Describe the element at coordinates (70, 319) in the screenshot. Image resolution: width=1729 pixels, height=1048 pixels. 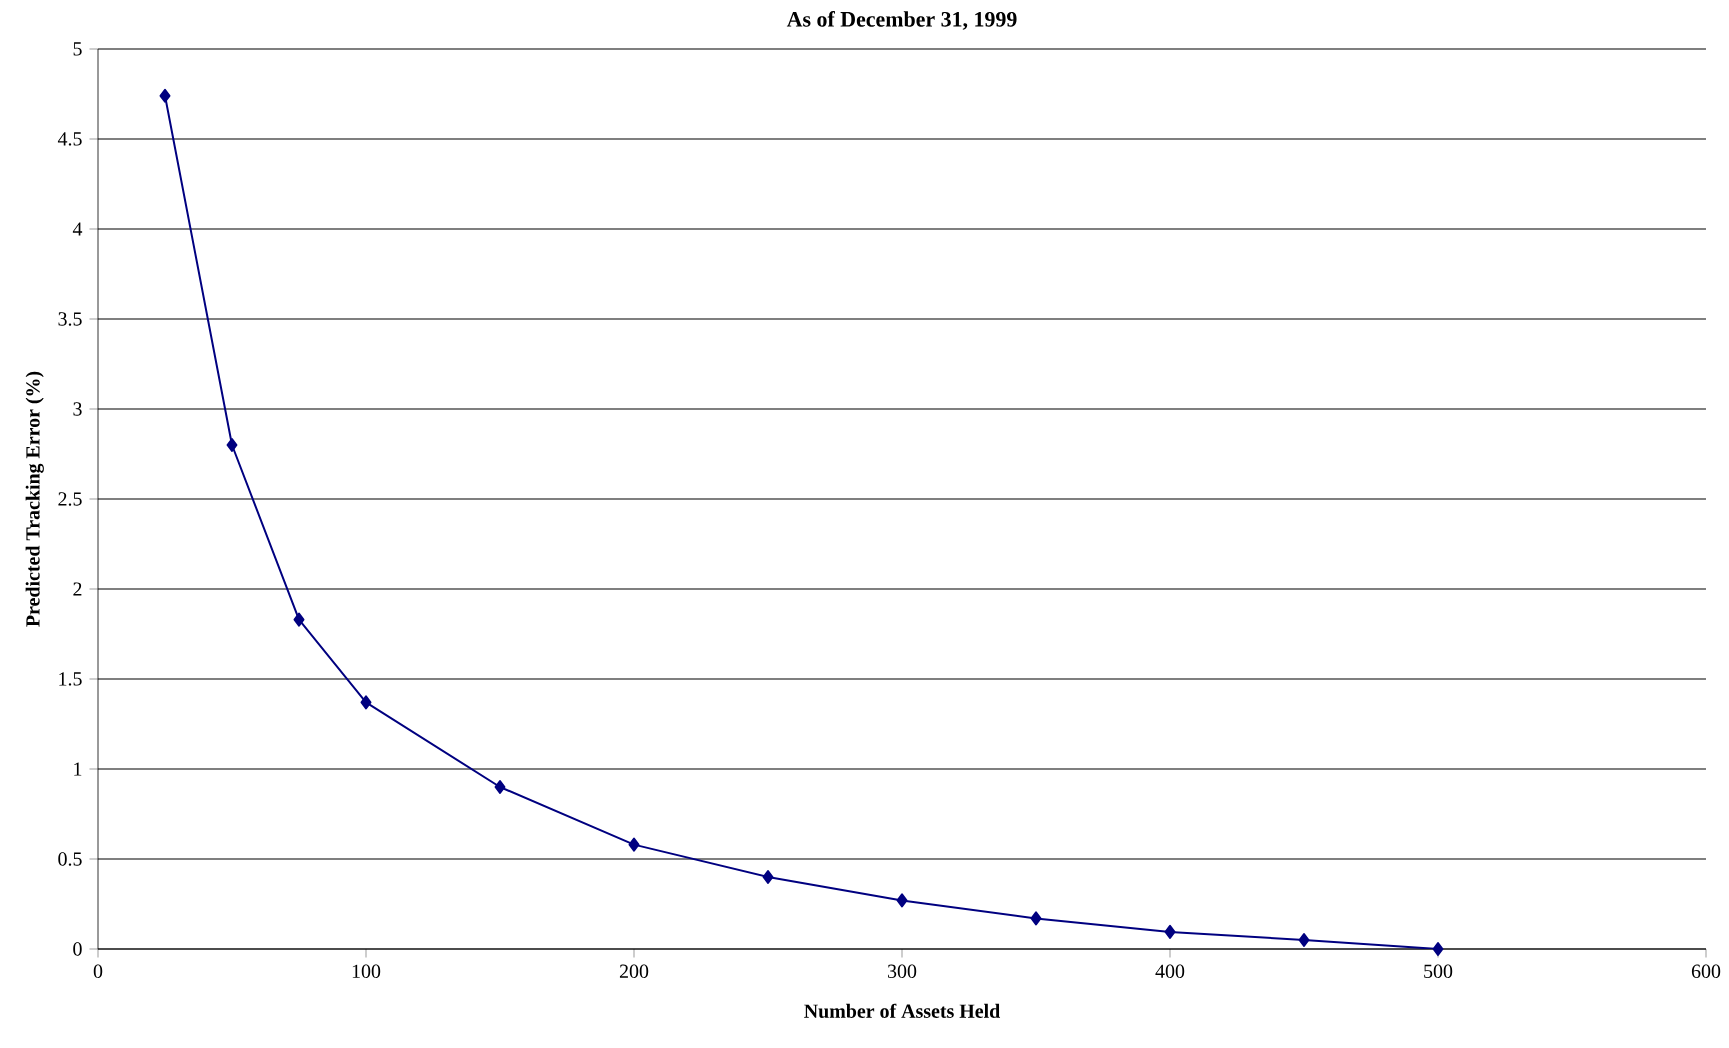
I see `y-tick-label: 3.5` at that location.